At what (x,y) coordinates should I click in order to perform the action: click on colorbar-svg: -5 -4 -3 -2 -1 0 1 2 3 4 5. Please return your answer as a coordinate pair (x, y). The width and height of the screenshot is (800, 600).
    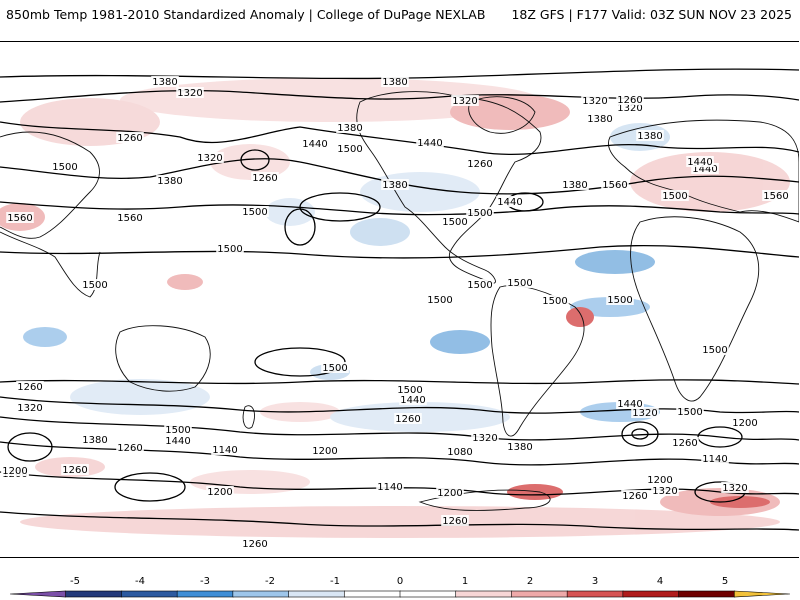
    Looking at the image, I should click on (400, 587).